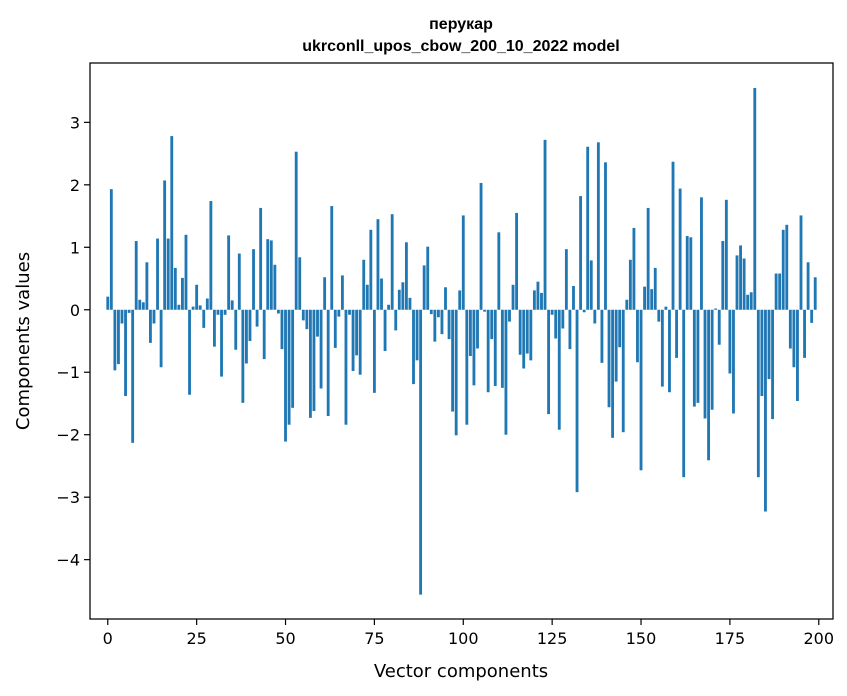 This screenshot has height=696, width=847. Describe the element at coordinates (641, 638) in the screenshot. I see `x-tick-label: 150` at that location.